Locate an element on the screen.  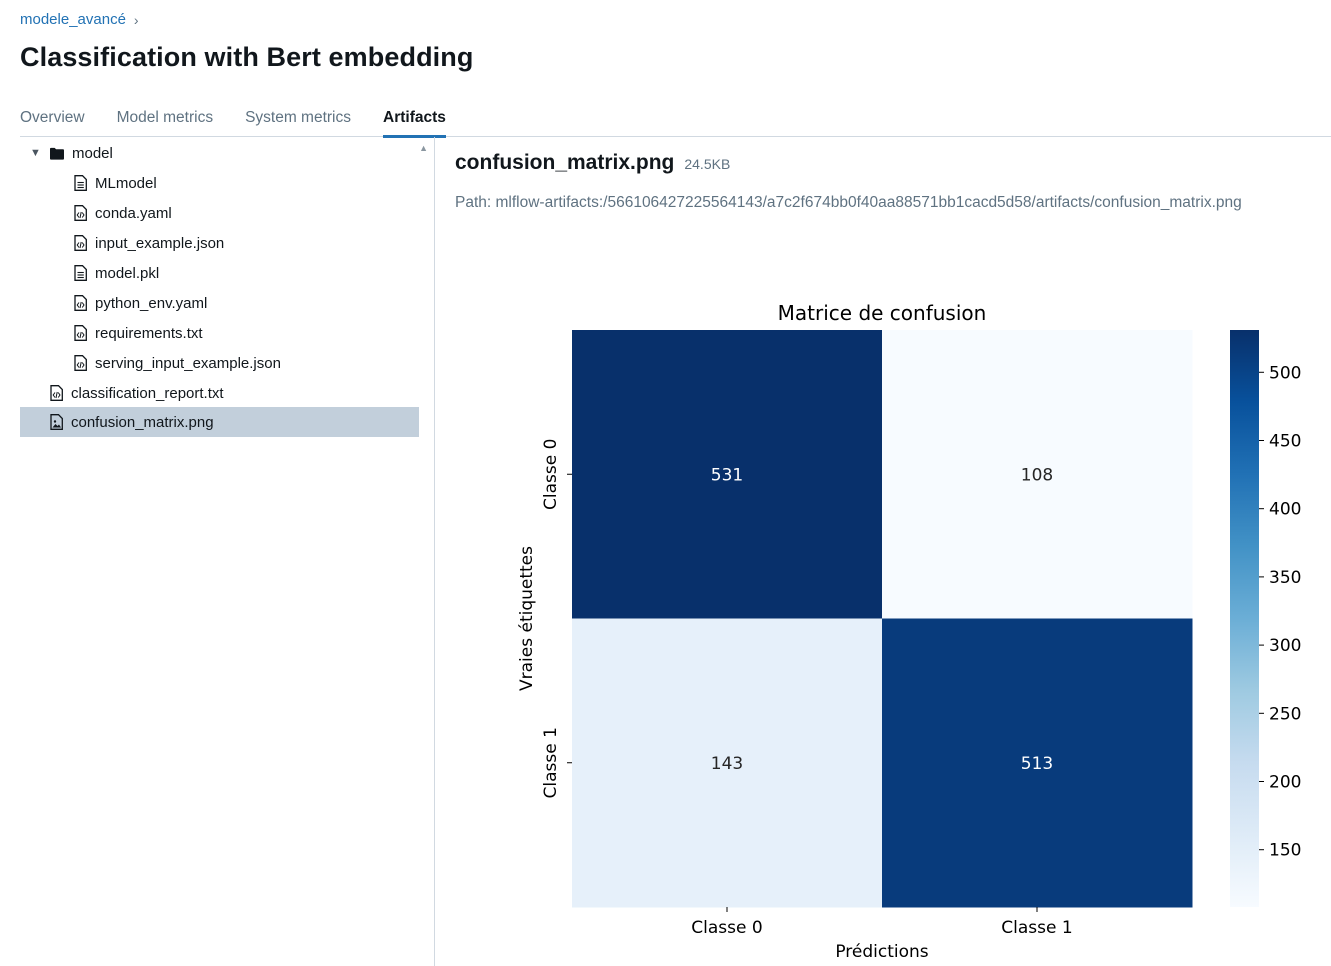
tab-overview: Overview is located at coordinates (52, 117).